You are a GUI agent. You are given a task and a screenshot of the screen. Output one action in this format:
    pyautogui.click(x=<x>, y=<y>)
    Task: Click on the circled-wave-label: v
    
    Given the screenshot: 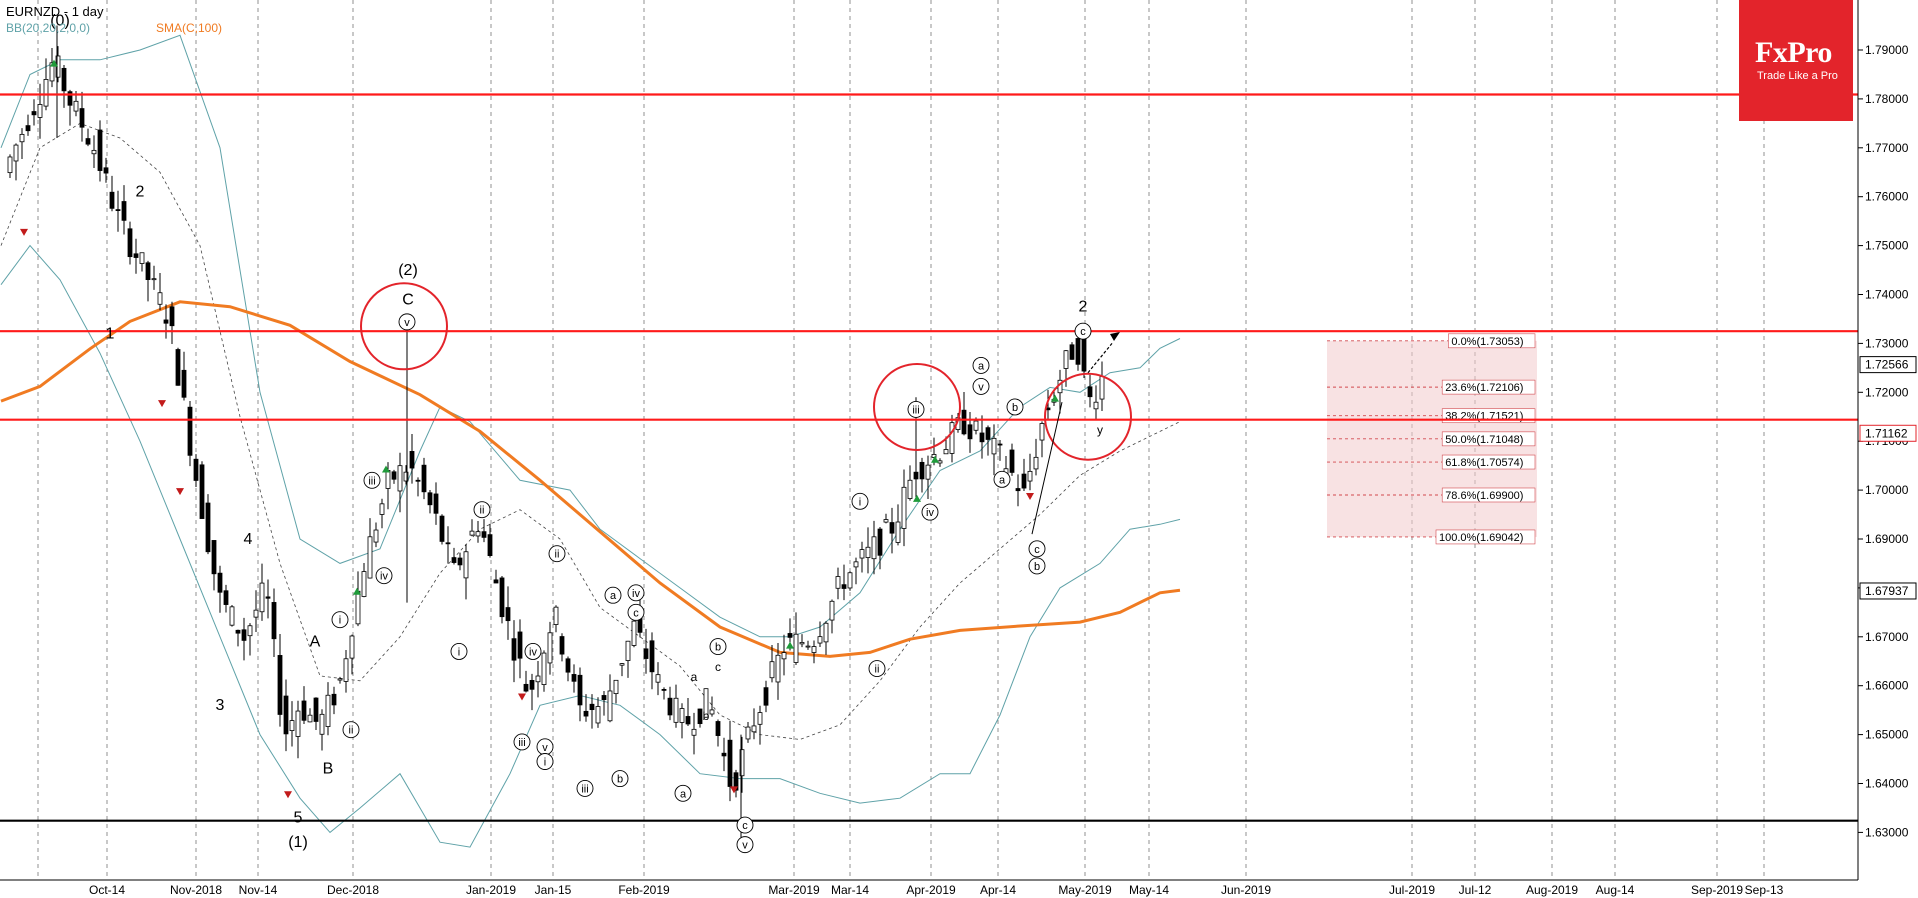 What is the action you would take?
    pyautogui.click(x=981, y=387)
    